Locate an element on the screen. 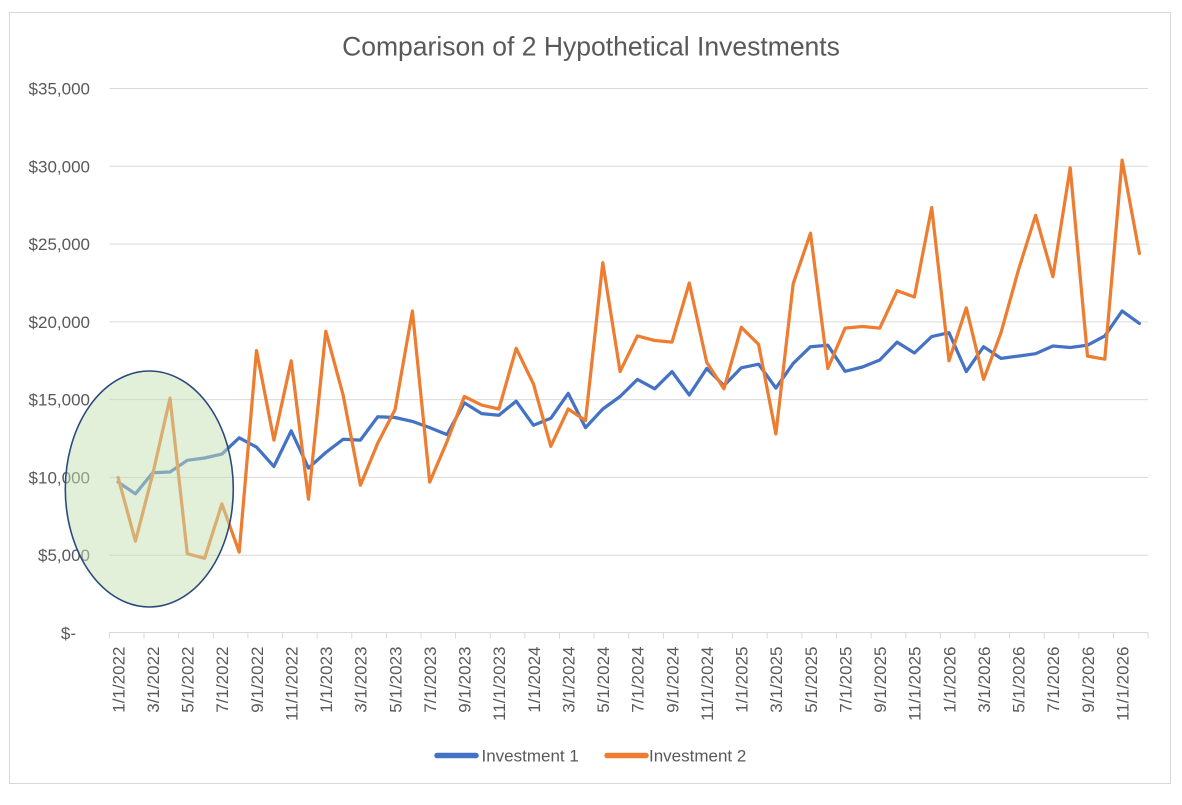 This screenshot has width=1182, height=805. svg-text: $30,000 is located at coordinates (59, 166).